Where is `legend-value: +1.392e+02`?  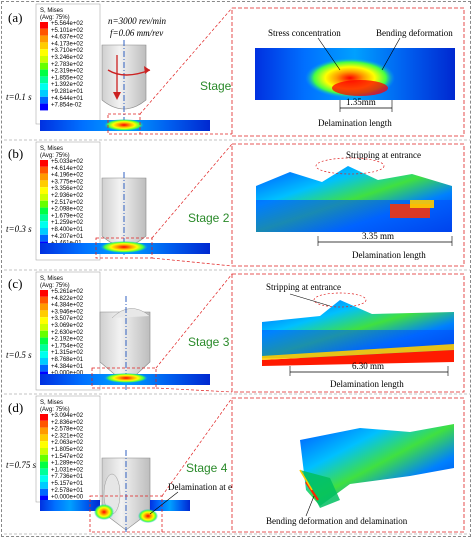 legend-value: +1.392e+02 is located at coordinates (67, 85).